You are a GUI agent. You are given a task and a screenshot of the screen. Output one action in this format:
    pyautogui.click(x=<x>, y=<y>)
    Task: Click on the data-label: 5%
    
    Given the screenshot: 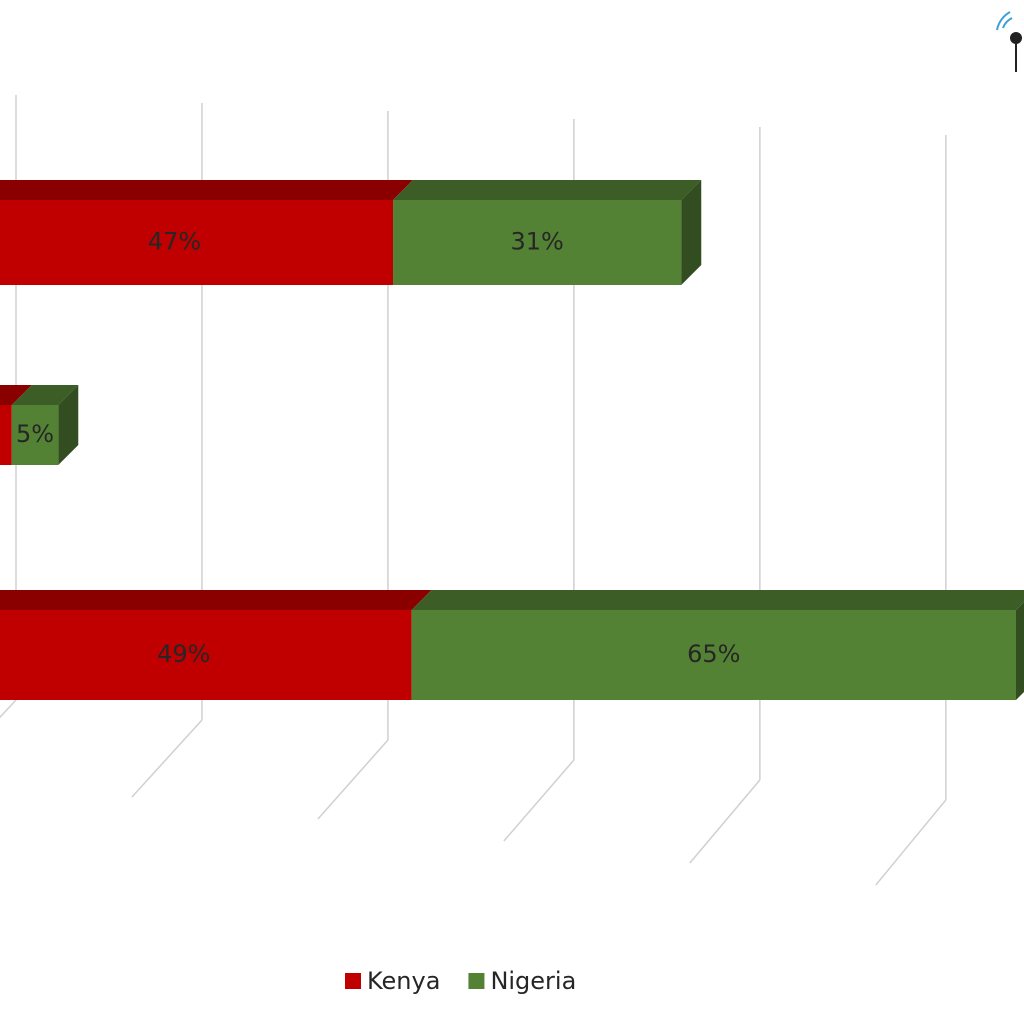 What is the action you would take?
    pyautogui.click(x=35, y=434)
    